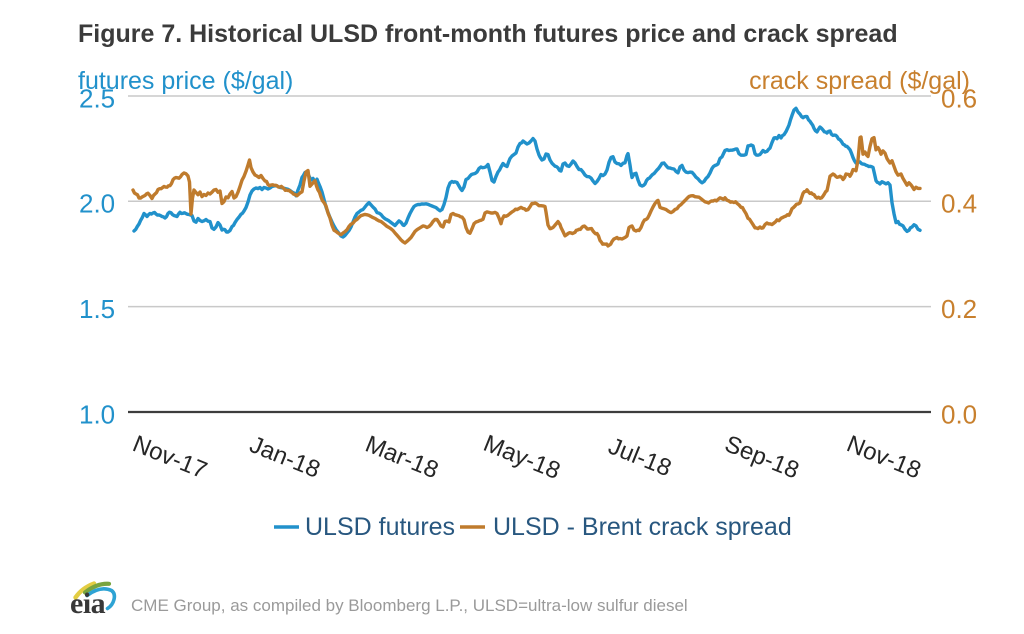  I want to click on svg-text: 0.2, so click(959, 309).